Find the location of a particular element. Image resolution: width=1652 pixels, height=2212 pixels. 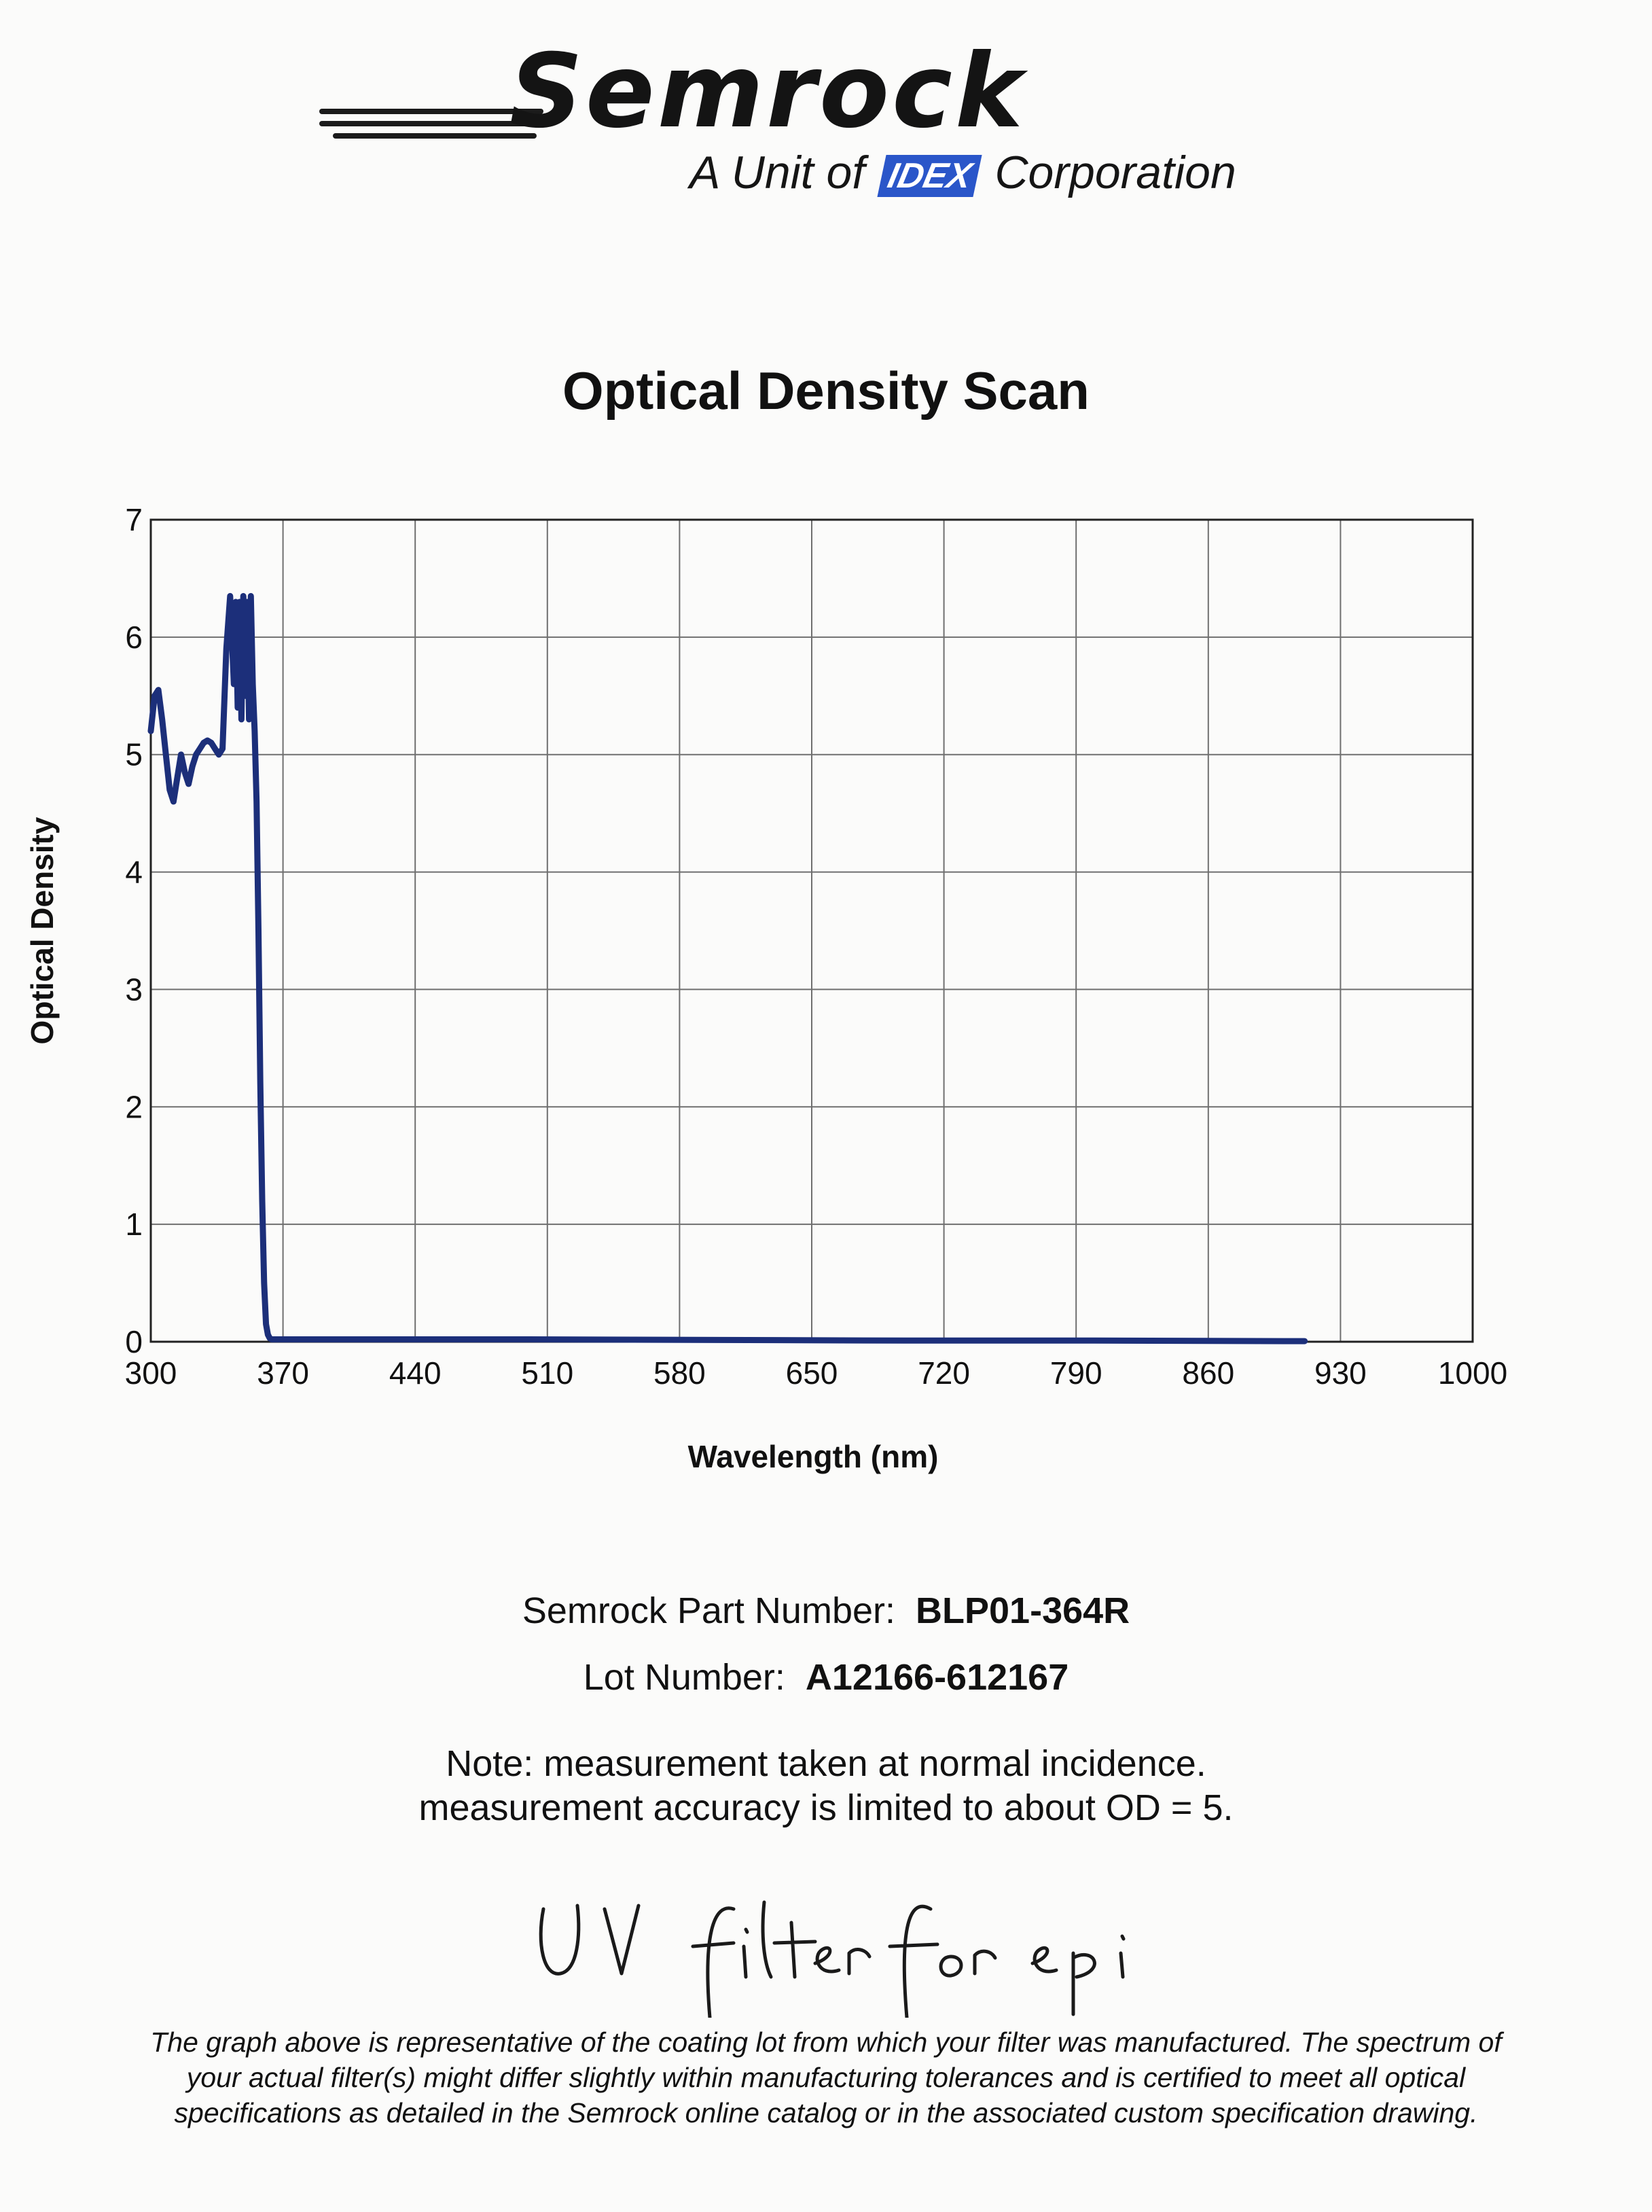

x-tick-label: 790 is located at coordinates (1076, 1373).